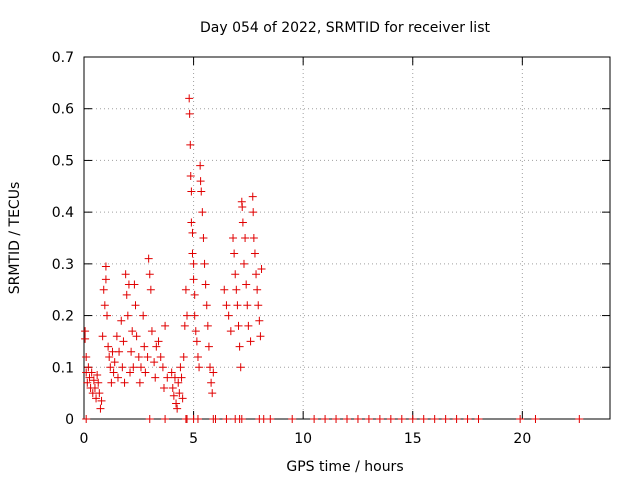  Describe the element at coordinates (63, 110) in the screenshot. I see `y-tick-label: 0.6` at that location.